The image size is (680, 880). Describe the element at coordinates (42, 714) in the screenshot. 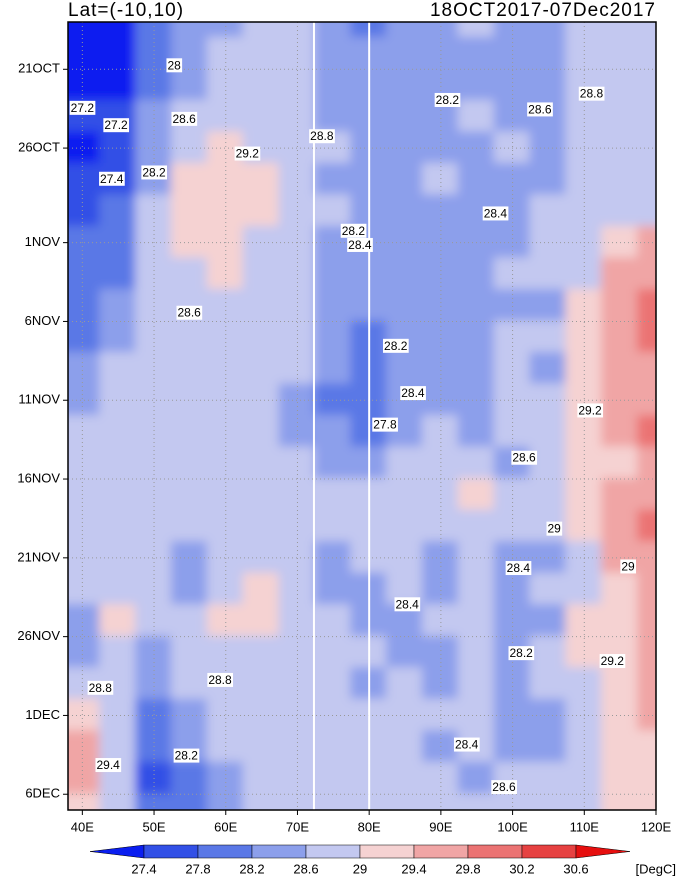

I see `y-tick-label: 1DEC` at that location.